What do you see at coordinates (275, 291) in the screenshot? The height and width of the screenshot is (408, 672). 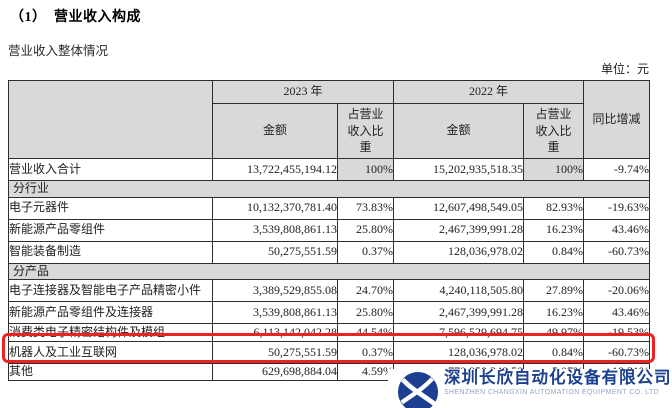 I see `amount-2023-cell: 3,389,529,855.08` at bounding box center [275, 291].